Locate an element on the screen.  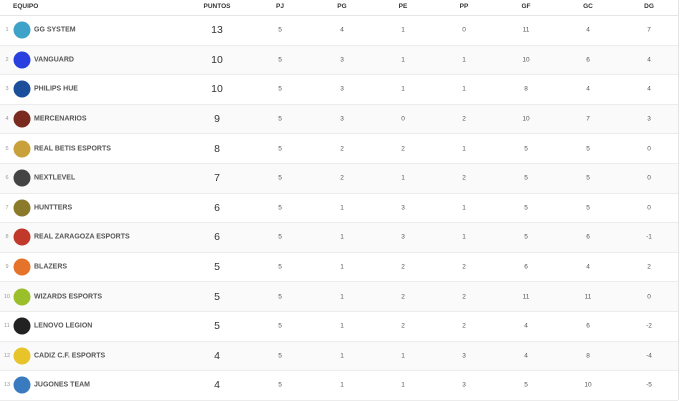
table-row: 6 NEXTLEVEL 7 5 2 1 2 5 5 0 is located at coordinates (339, 178).